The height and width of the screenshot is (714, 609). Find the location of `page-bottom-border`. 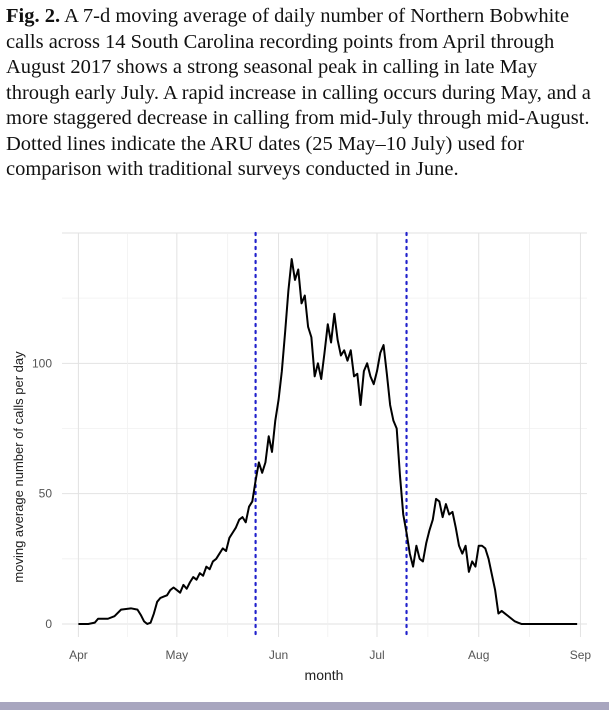

page-bottom-border is located at coordinates (304, 706).